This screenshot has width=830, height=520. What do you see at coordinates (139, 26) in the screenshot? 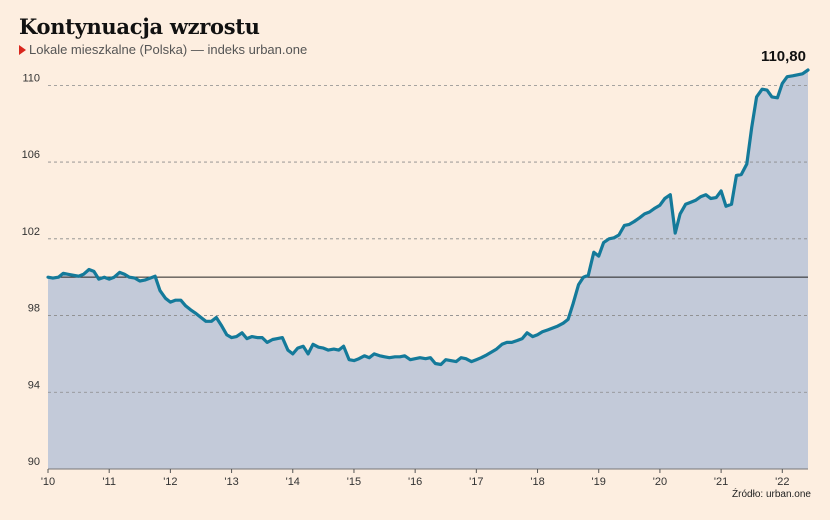
I see `chart-title: Kontynuacja wzrostu` at bounding box center [139, 26].